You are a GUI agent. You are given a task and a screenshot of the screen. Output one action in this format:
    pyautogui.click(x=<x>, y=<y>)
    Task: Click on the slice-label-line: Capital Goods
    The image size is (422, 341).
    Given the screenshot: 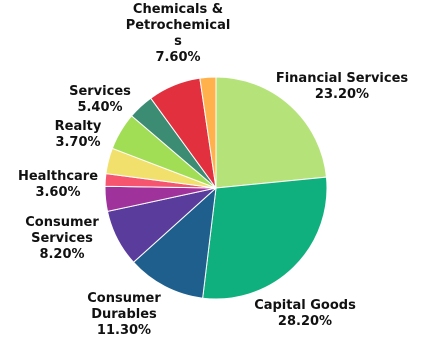 What is the action you would take?
    pyautogui.click(x=305, y=305)
    